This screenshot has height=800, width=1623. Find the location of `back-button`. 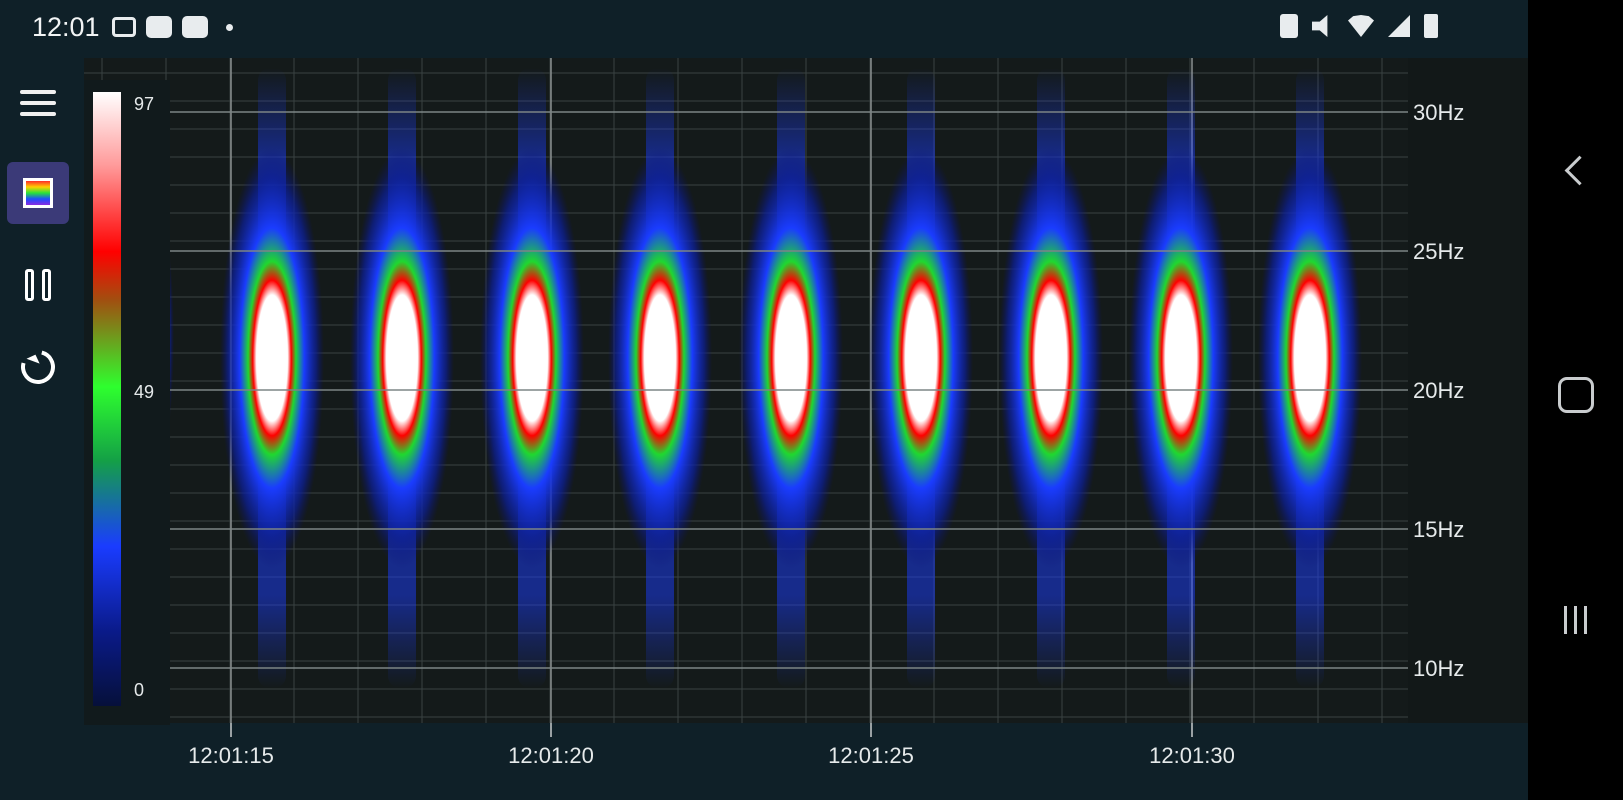

back-button is located at coordinates (1575, 170).